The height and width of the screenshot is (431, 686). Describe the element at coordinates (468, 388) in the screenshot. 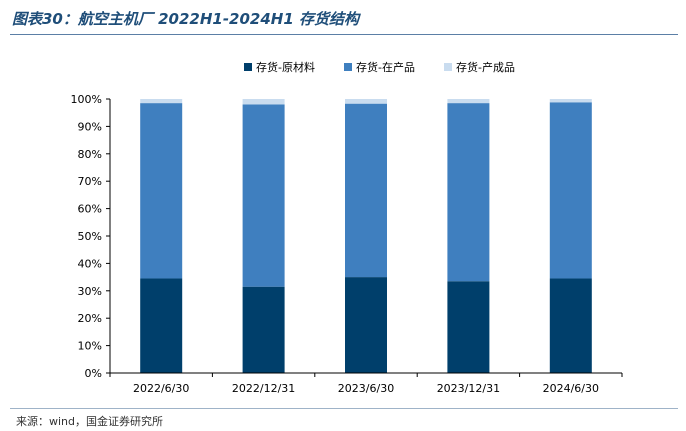

I see `x-tick-label: 2023/12/31` at that location.